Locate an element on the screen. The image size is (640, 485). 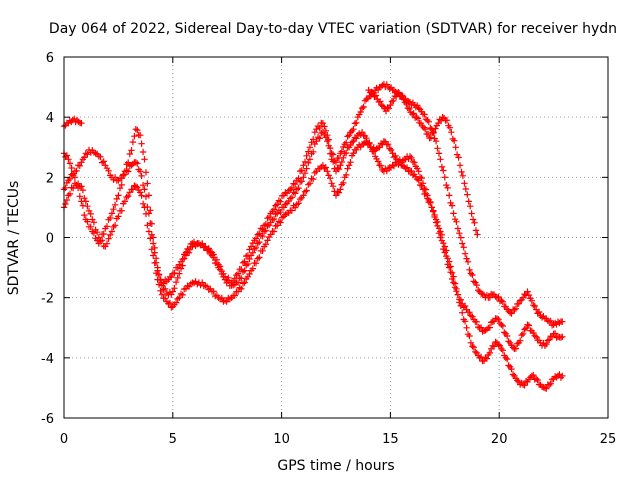
x-tick-label: 25 is located at coordinates (608, 439).